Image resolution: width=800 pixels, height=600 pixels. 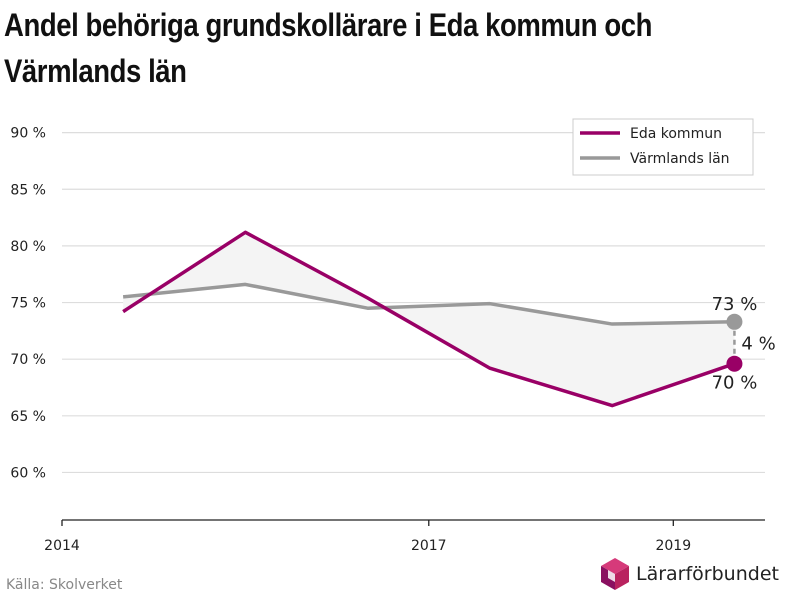 I want to click on end-point-eda-kommun, so click(x=734, y=363).